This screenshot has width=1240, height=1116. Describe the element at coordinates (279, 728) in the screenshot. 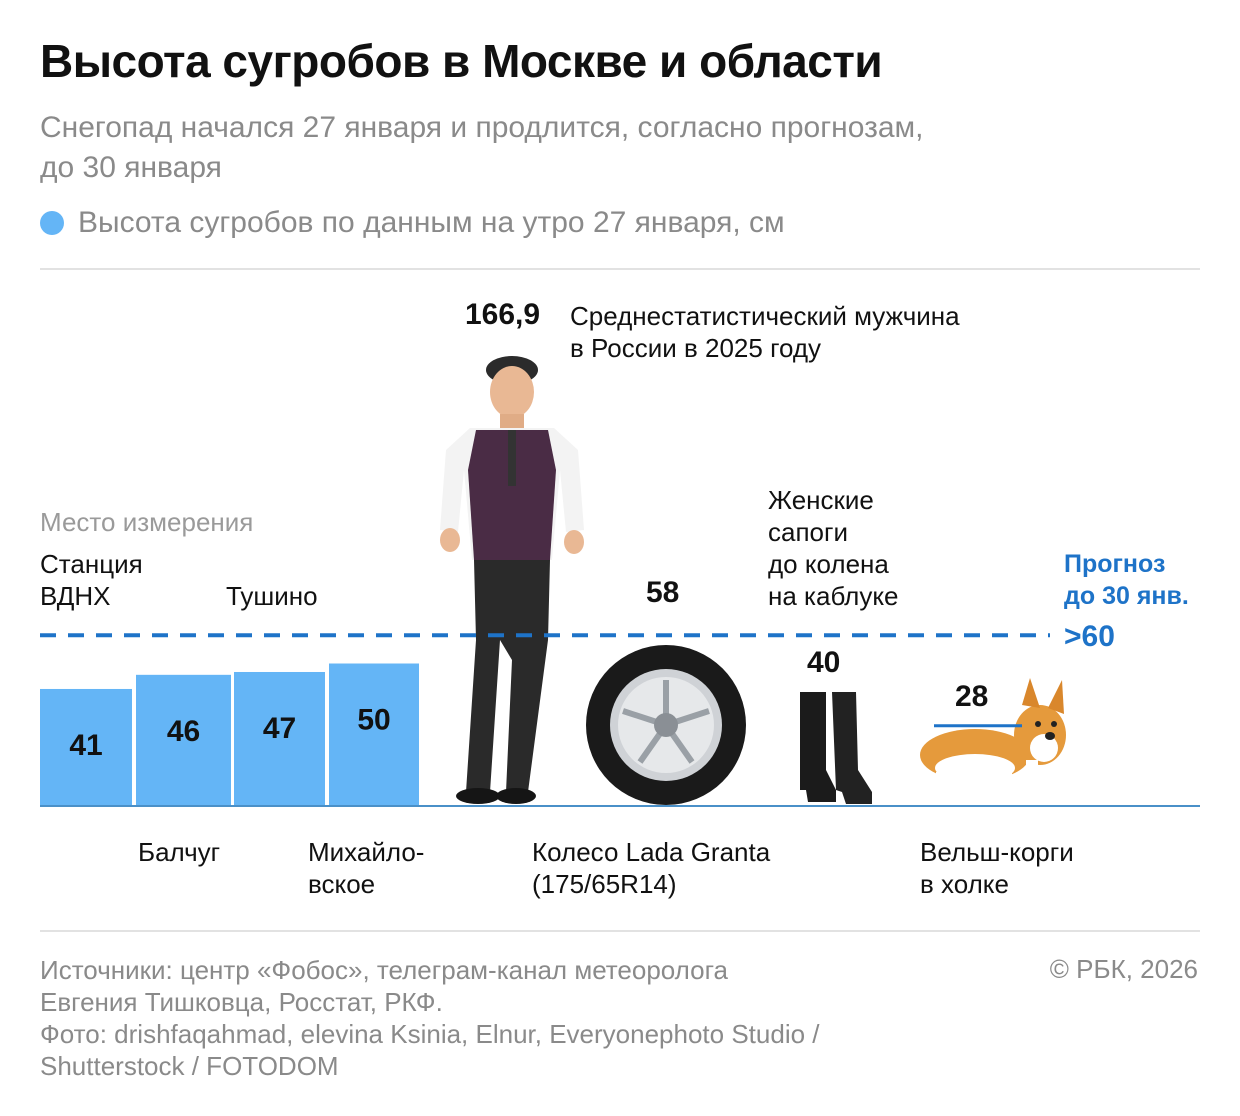

I see `bar-value-label-2: 47` at that location.